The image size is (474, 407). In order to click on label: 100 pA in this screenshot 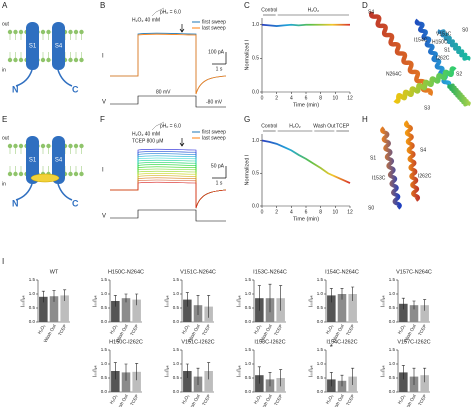, I will do `click(216, 52)`.